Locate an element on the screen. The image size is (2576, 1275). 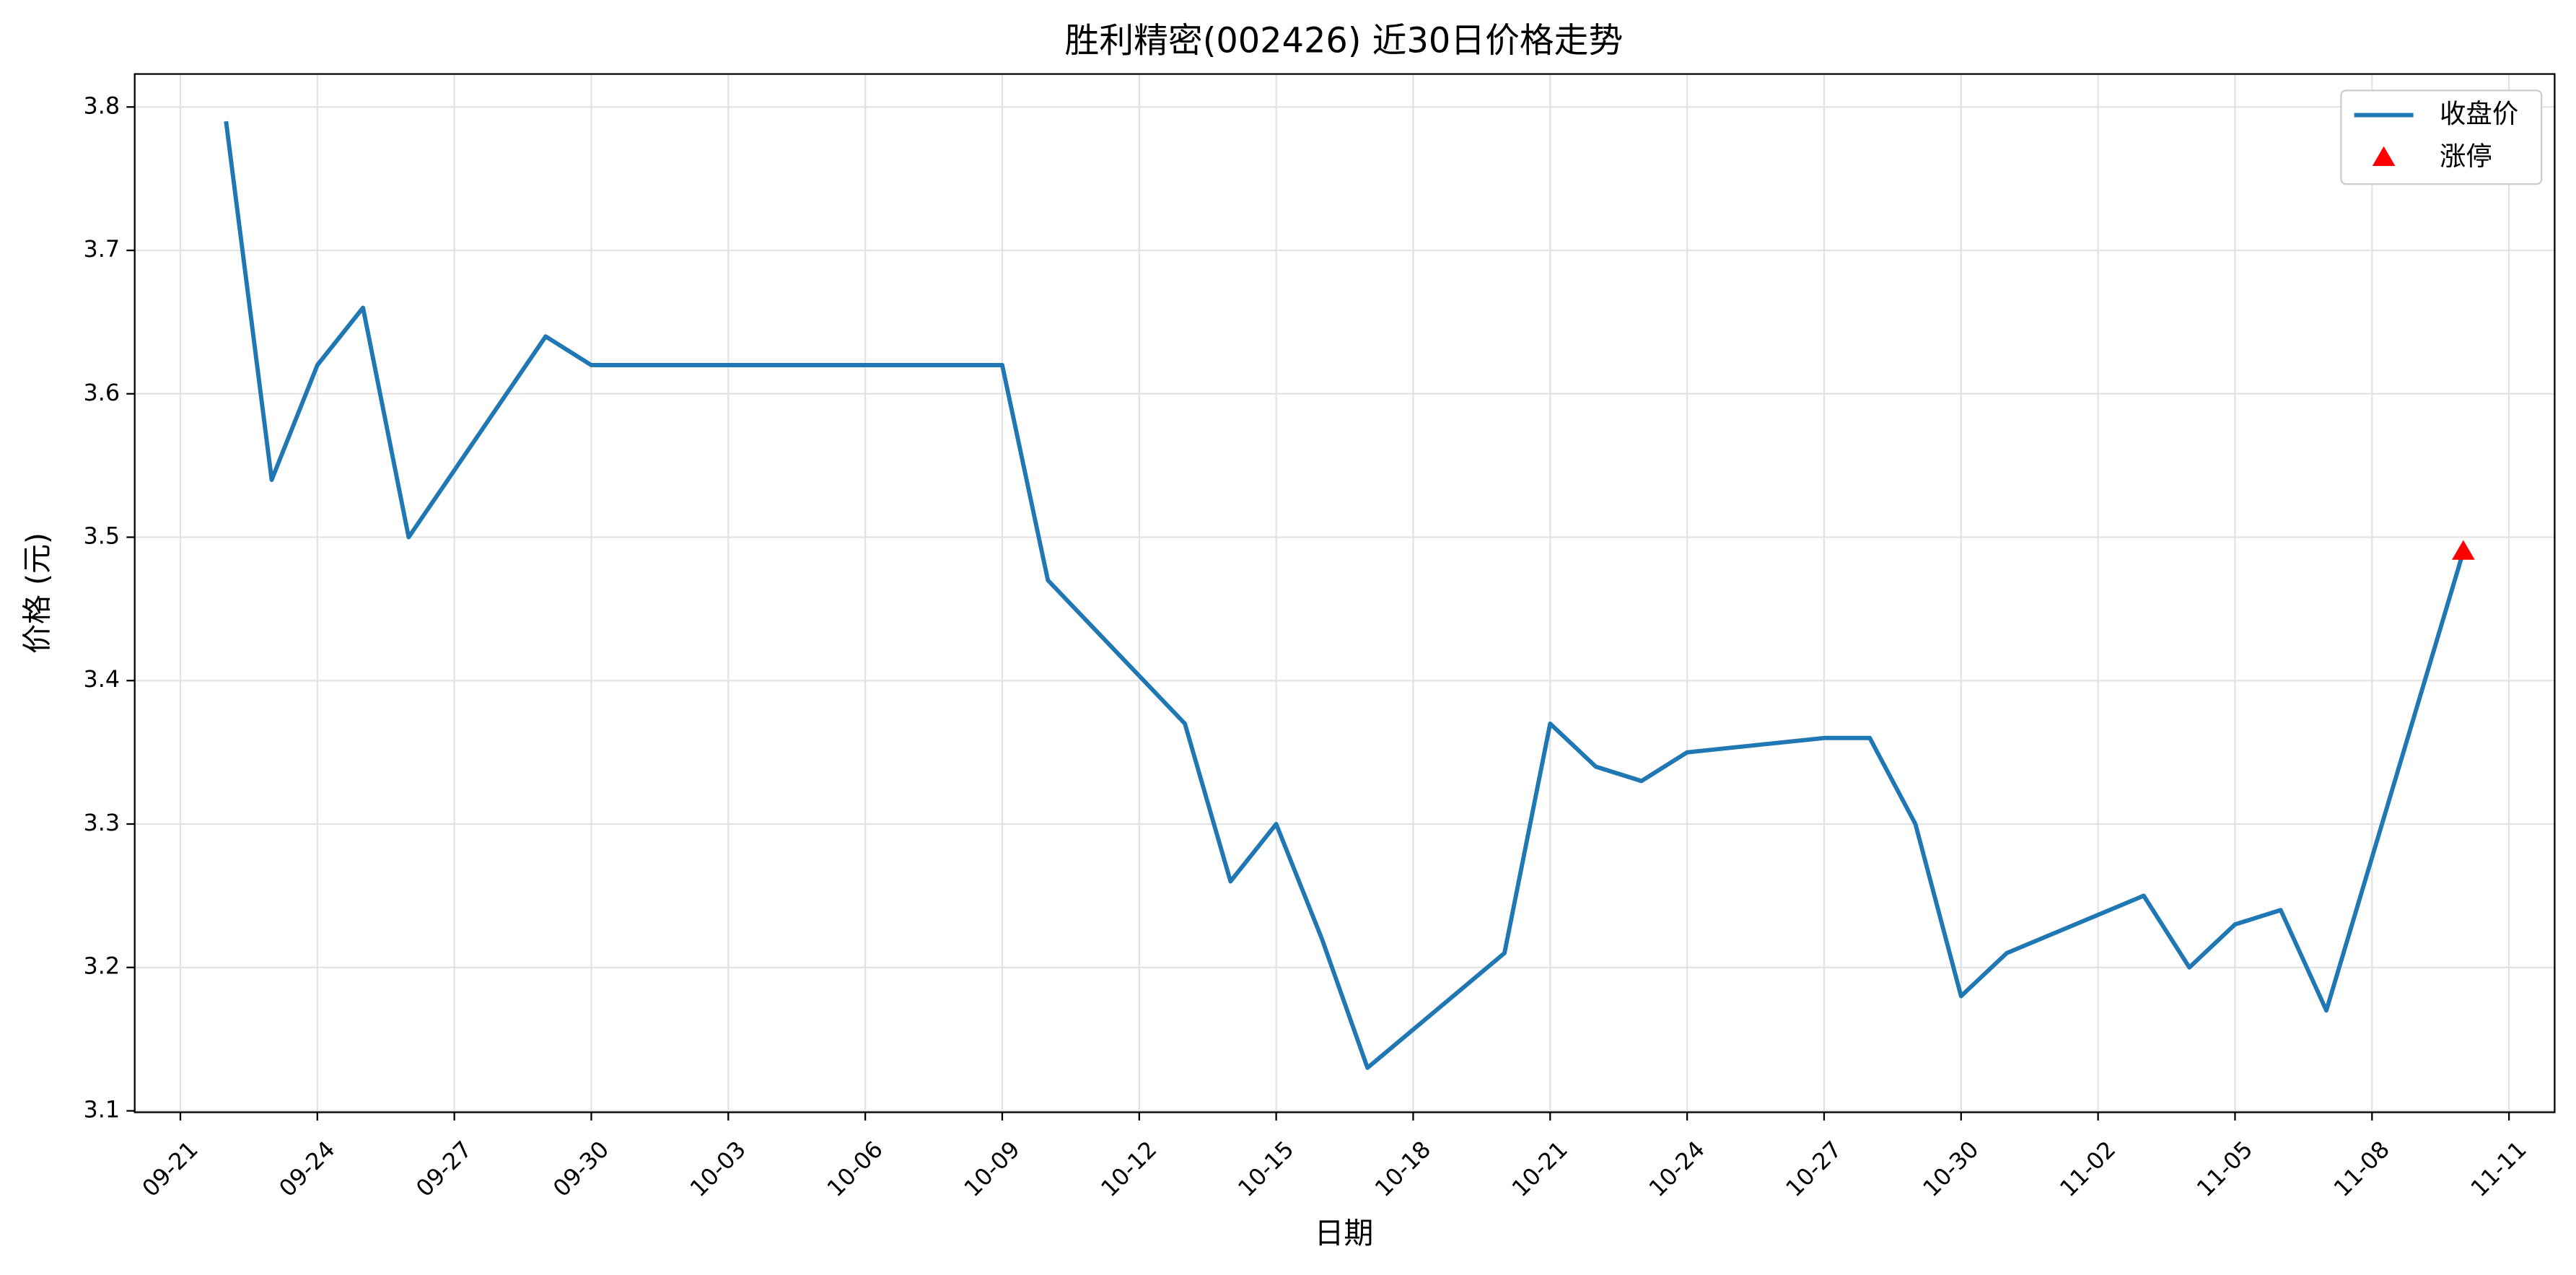
y-tick-label: 3.6 is located at coordinates (103, 393).